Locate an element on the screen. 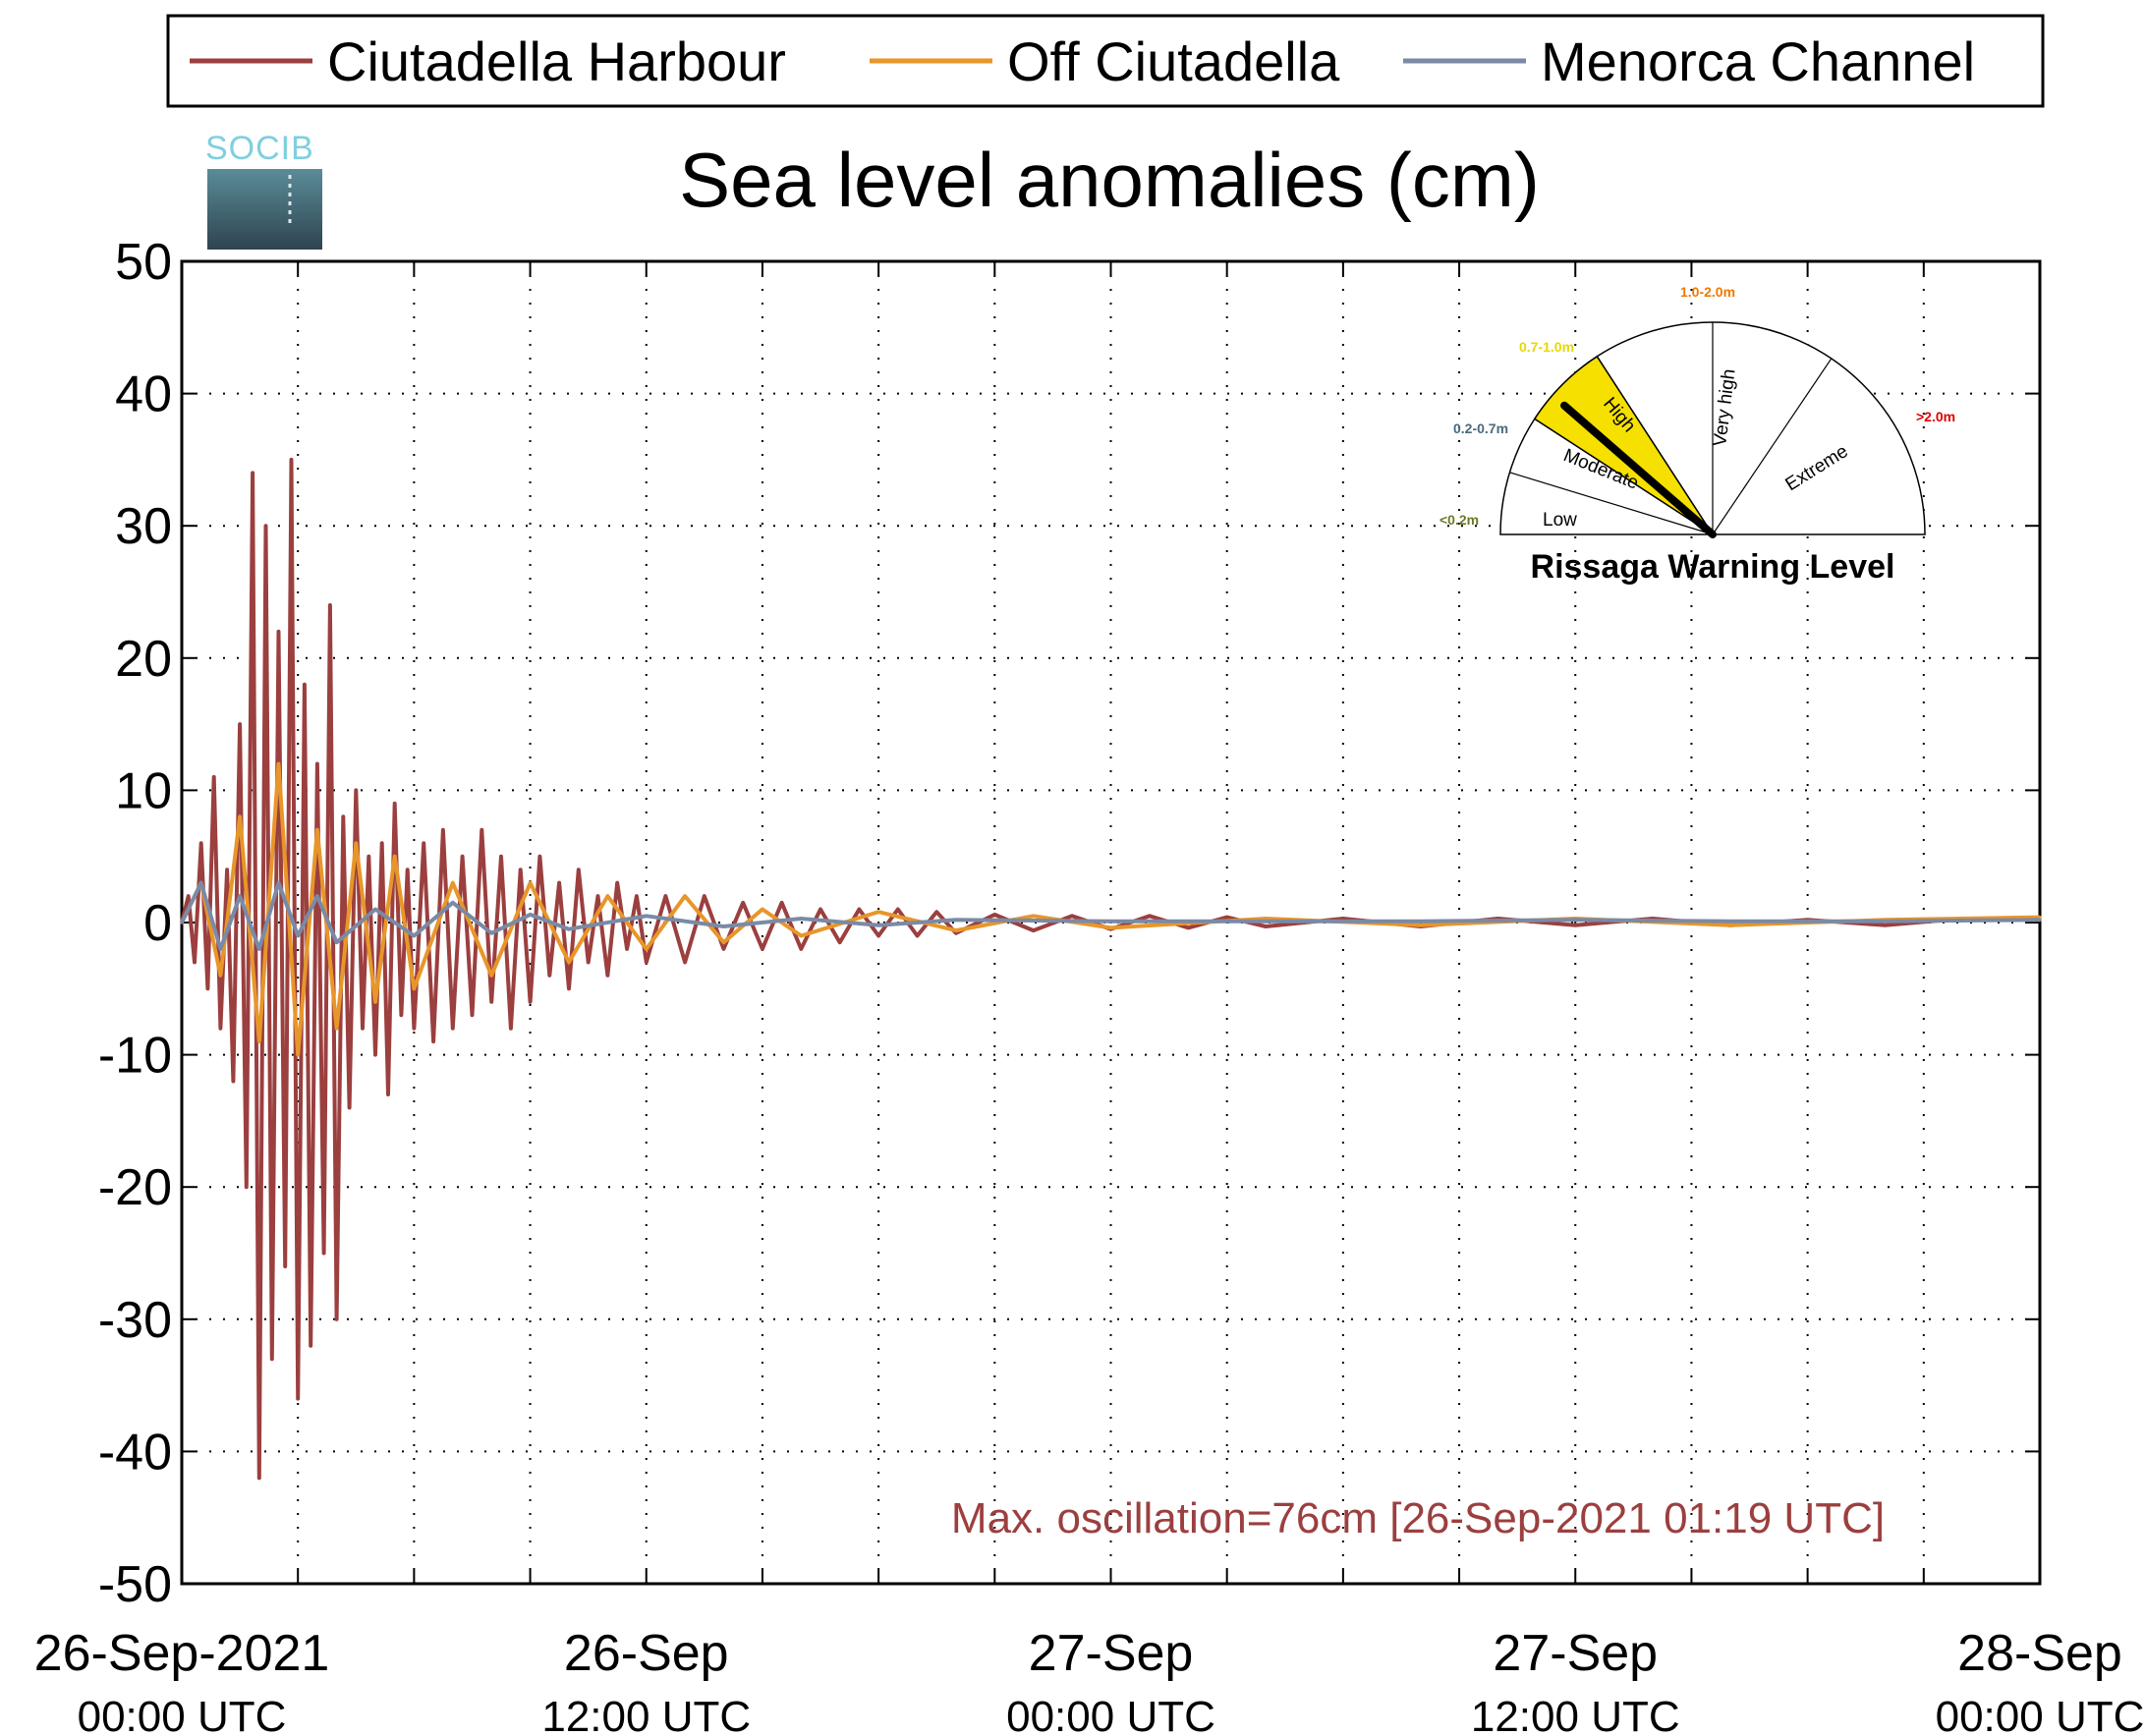 Image resolution: width=2145 pixels, height=1736 pixels. legend-box is located at coordinates (1105, 61).